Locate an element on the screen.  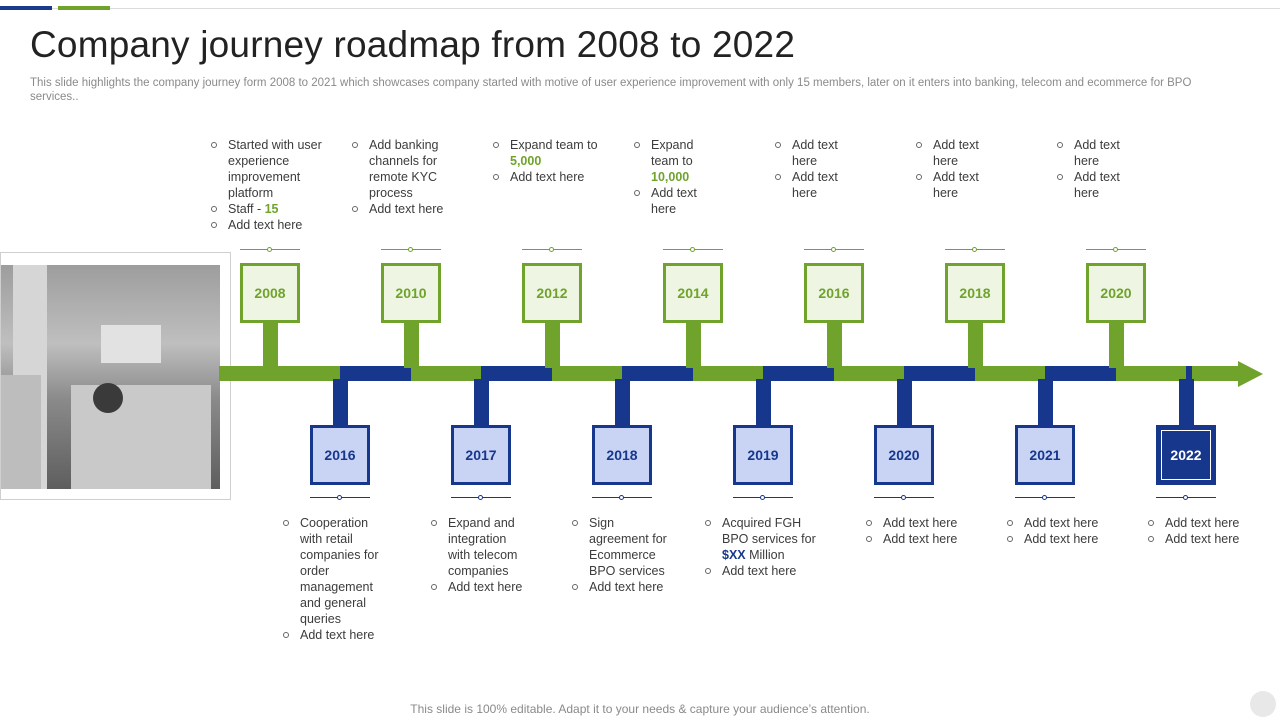
year-box-top-2020: 2020 is located at coordinates (1116, 293).